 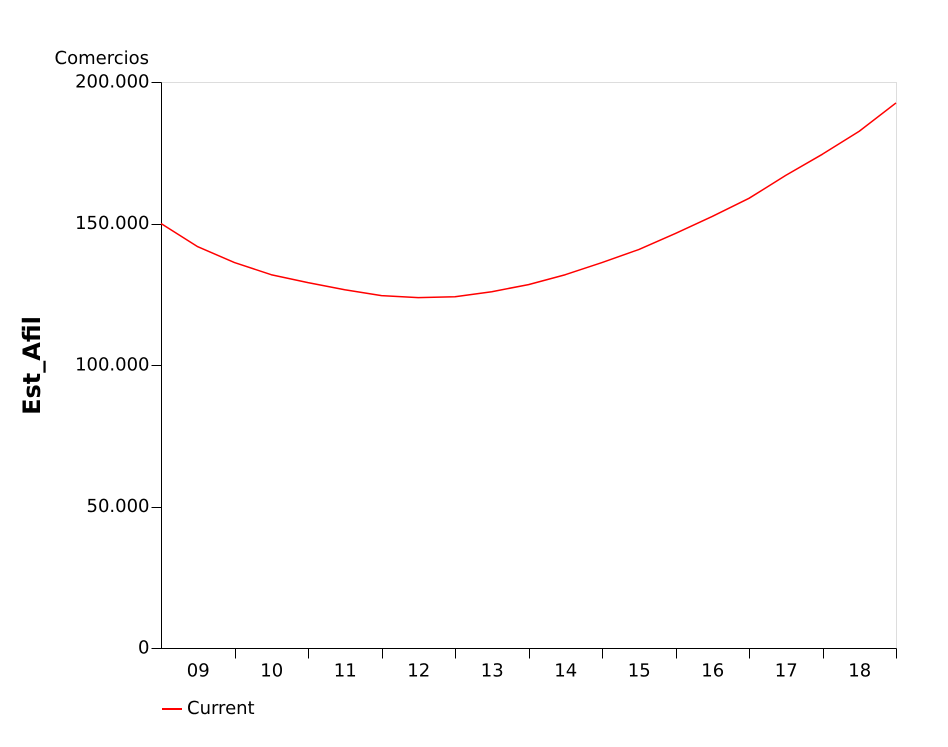 What do you see at coordinates (144, 648) in the screenshot?
I see `y-tick-label: 0` at bounding box center [144, 648].